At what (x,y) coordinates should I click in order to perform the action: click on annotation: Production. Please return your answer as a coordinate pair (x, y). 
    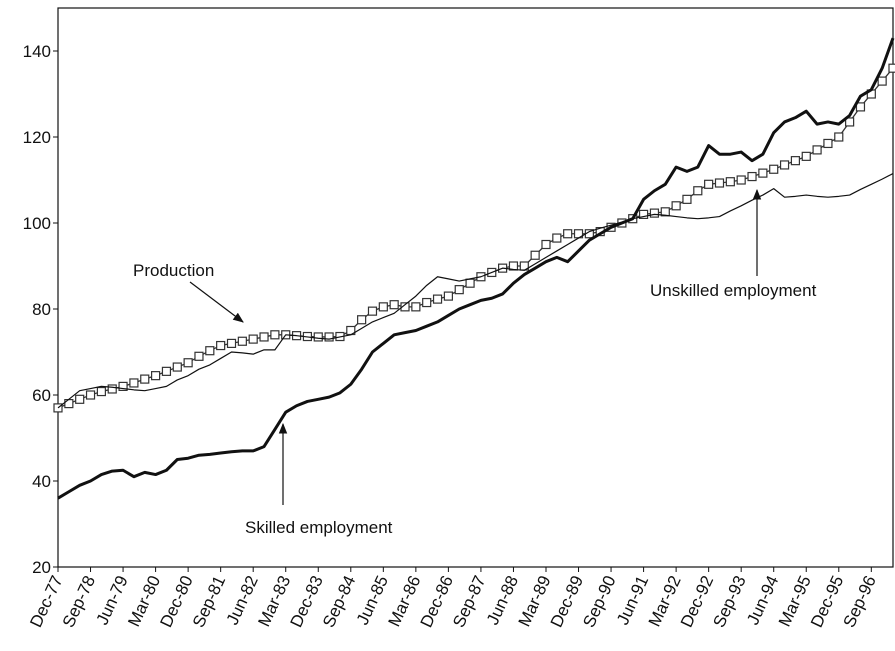
    Looking at the image, I should click on (173, 270).